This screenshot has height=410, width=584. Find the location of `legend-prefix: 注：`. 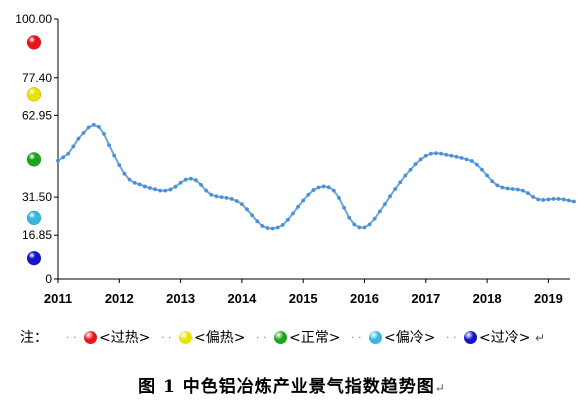

legend-prefix: 注： is located at coordinates (34, 338).